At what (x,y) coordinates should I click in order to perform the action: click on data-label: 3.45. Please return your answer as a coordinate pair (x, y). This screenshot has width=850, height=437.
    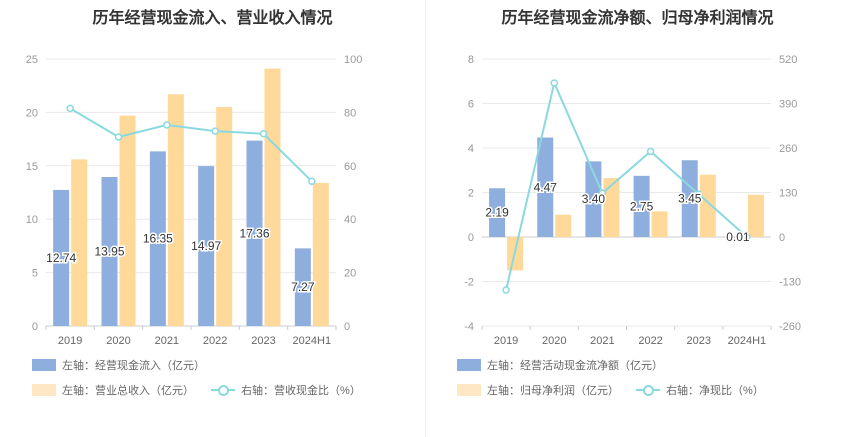
    Looking at the image, I should click on (690, 199).